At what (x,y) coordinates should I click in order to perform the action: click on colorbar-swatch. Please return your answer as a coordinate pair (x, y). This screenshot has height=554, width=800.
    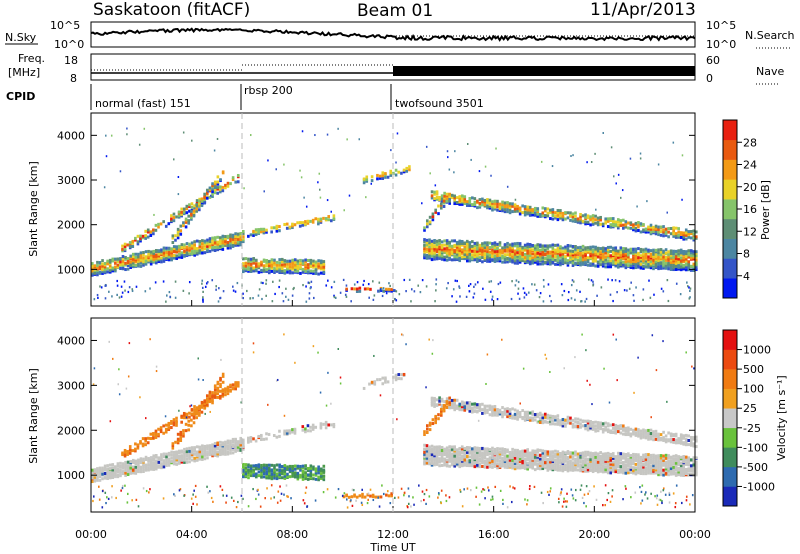
    Looking at the image, I should click on (730, 189).